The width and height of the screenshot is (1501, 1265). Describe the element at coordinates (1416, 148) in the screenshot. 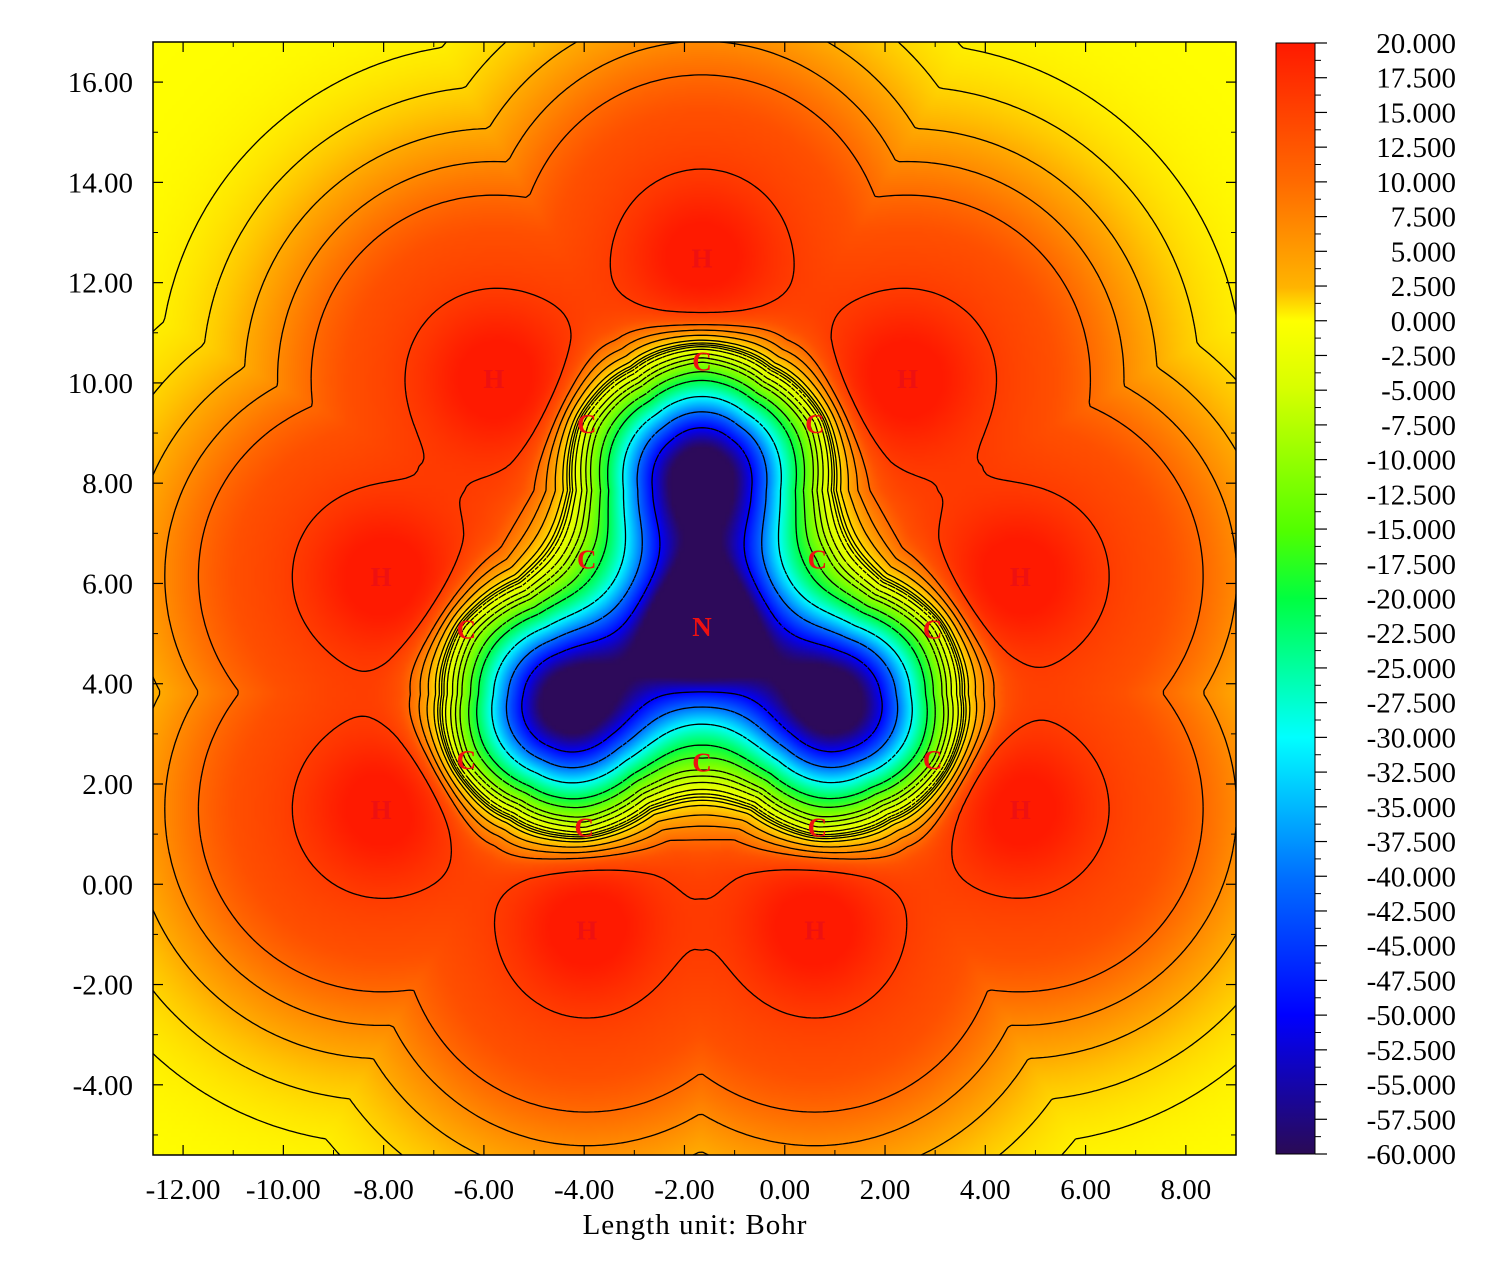

I see `colorbar-label: 12.500` at that location.